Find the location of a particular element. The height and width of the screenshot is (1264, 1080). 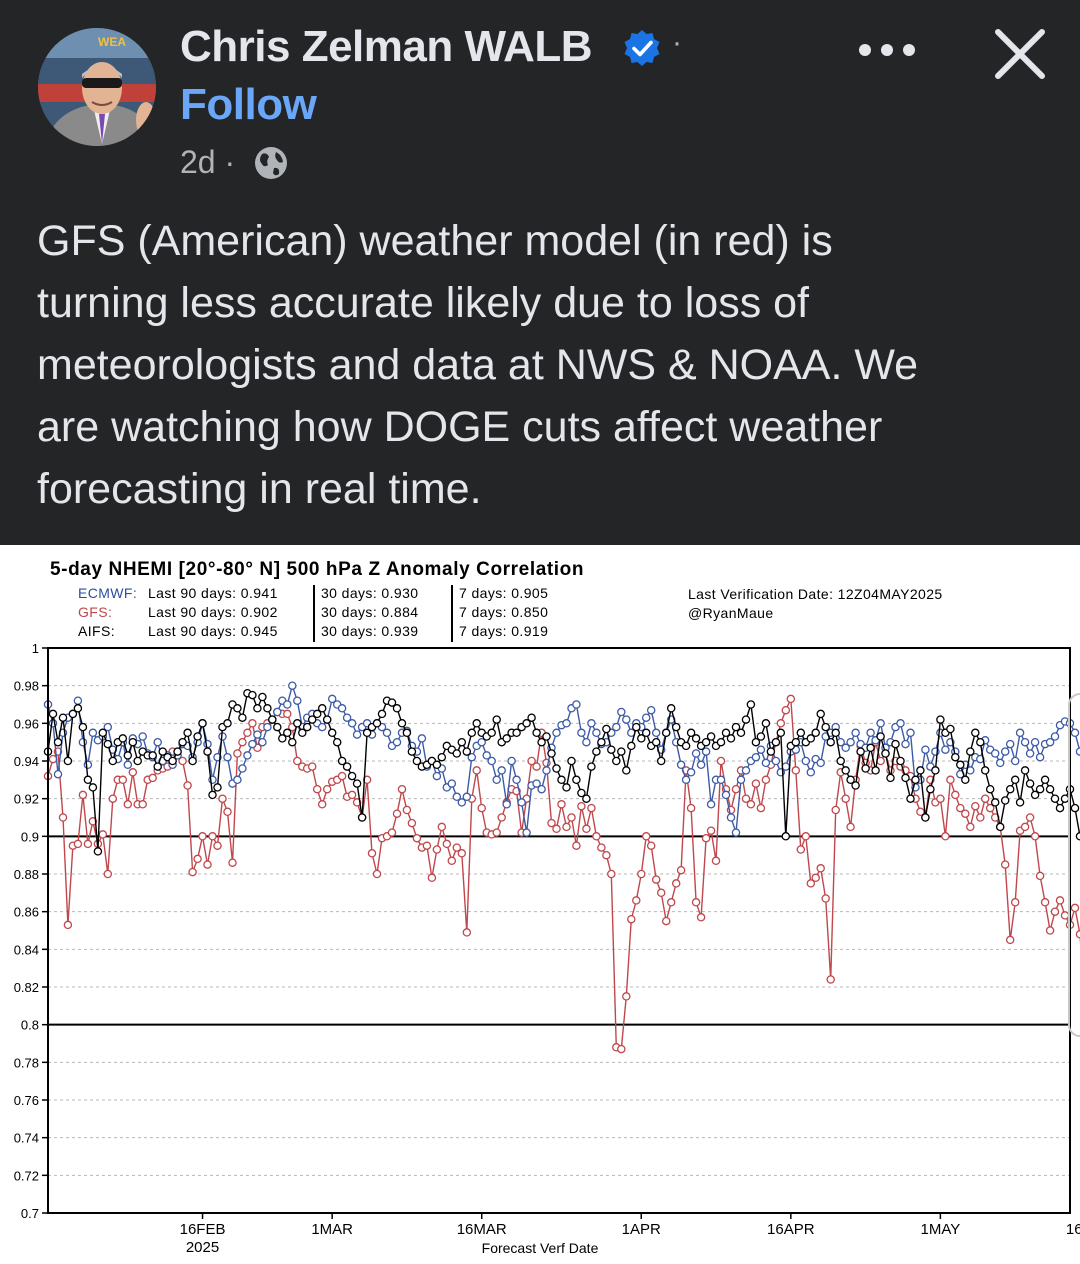

stats-last7: 7 days: 0.850 is located at coordinates (499, 613).